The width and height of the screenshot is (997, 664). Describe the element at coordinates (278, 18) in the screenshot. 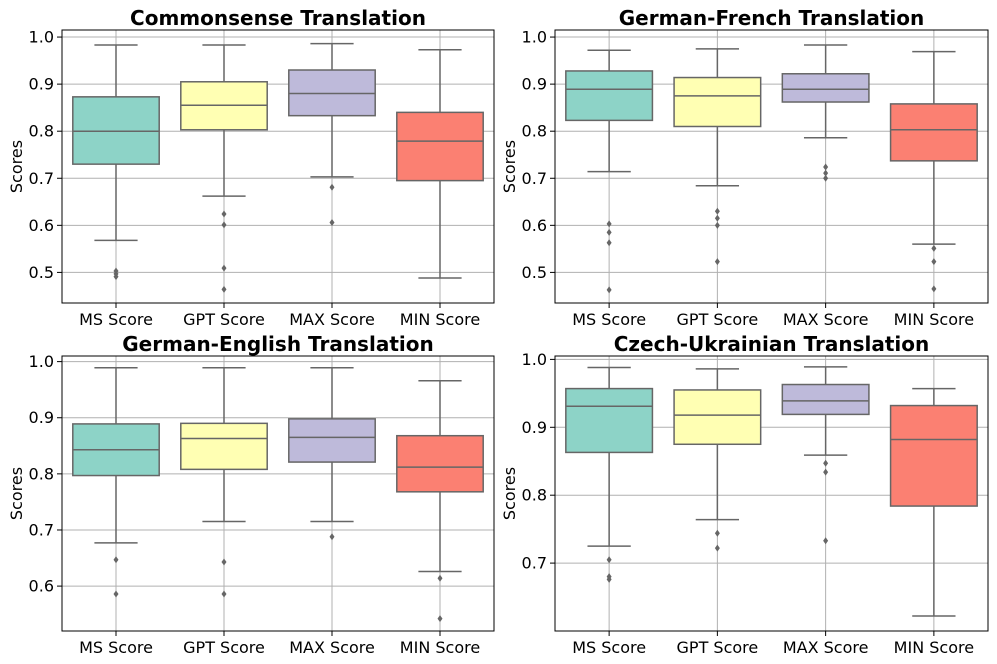

I see `panel-title: Commonsense Translation` at that location.